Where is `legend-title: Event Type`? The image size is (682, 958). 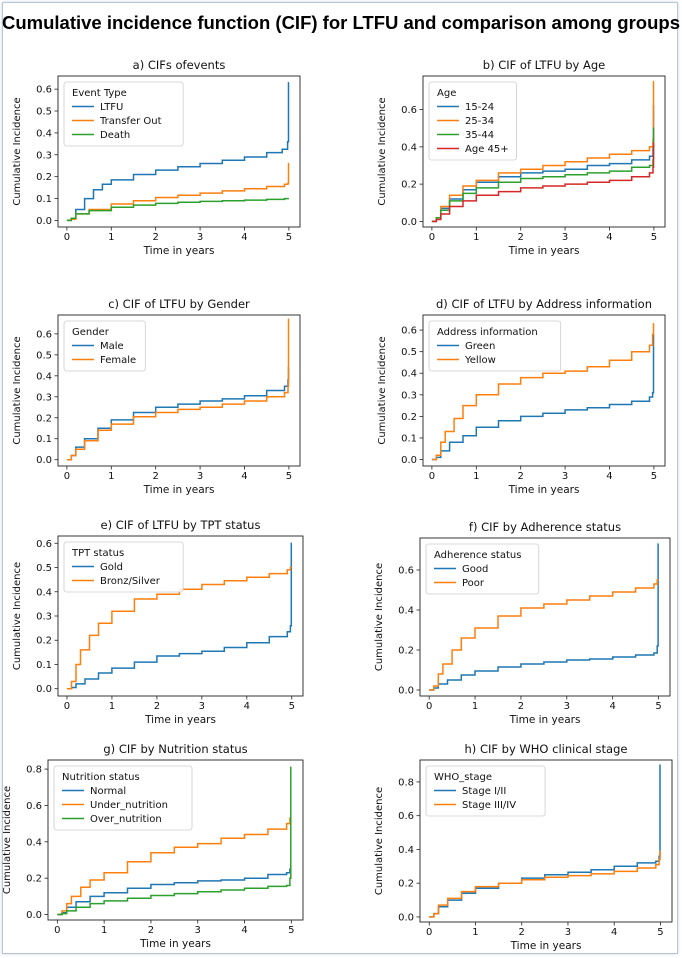 legend-title: Event Type is located at coordinates (99, 93).